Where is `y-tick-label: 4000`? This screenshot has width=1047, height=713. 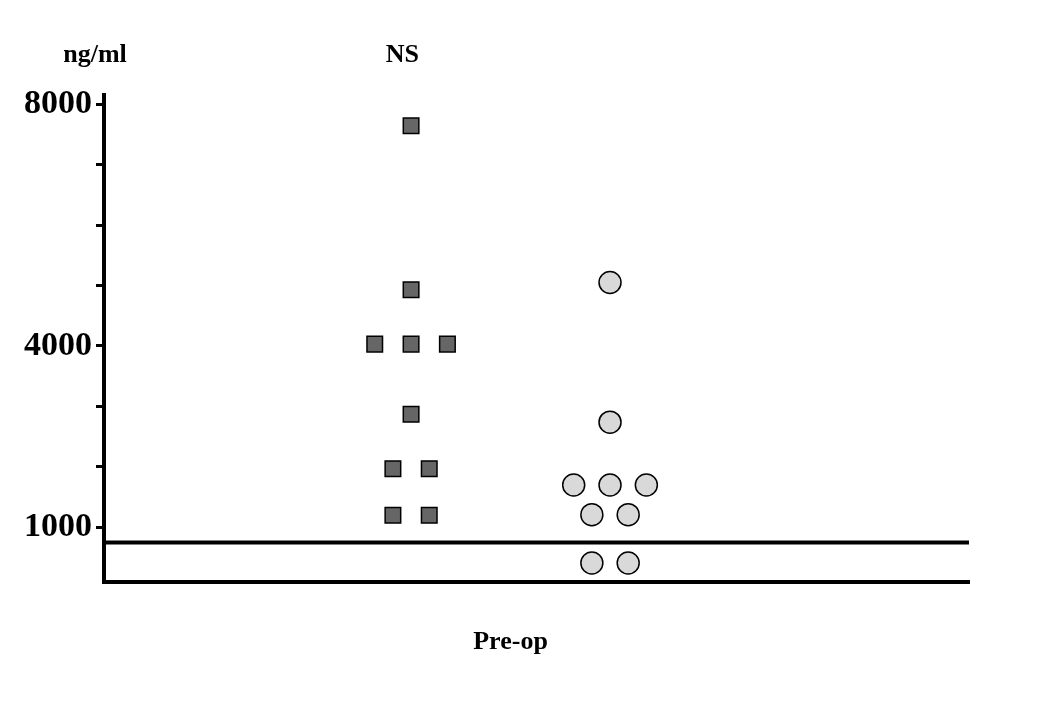
y-tick-label: 4000 is located at coordinates (58, 343).